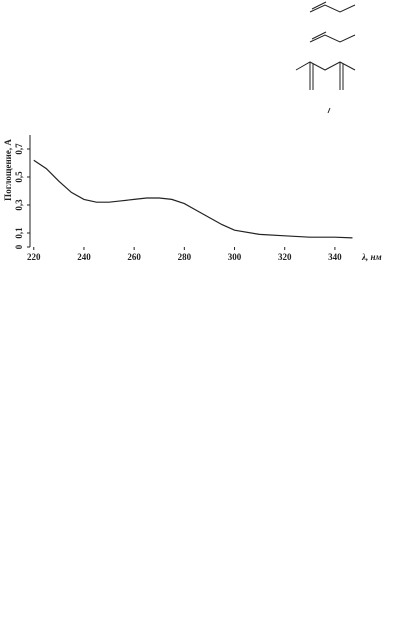  What do you see at coordinates (235, 257) in the screenshot?
I see `x-tick-label: 300` at bounding box center [235, 257].